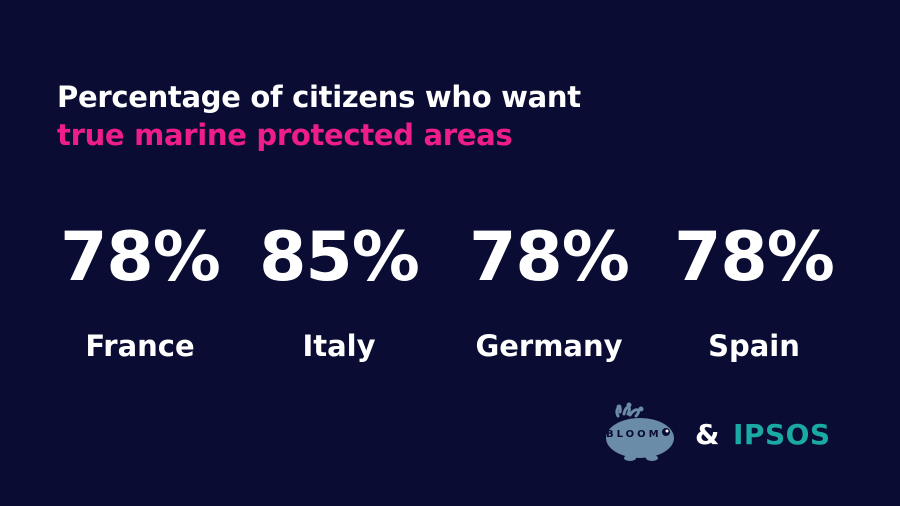  I want to click on stat-france: 78% France, so click(140, 291).